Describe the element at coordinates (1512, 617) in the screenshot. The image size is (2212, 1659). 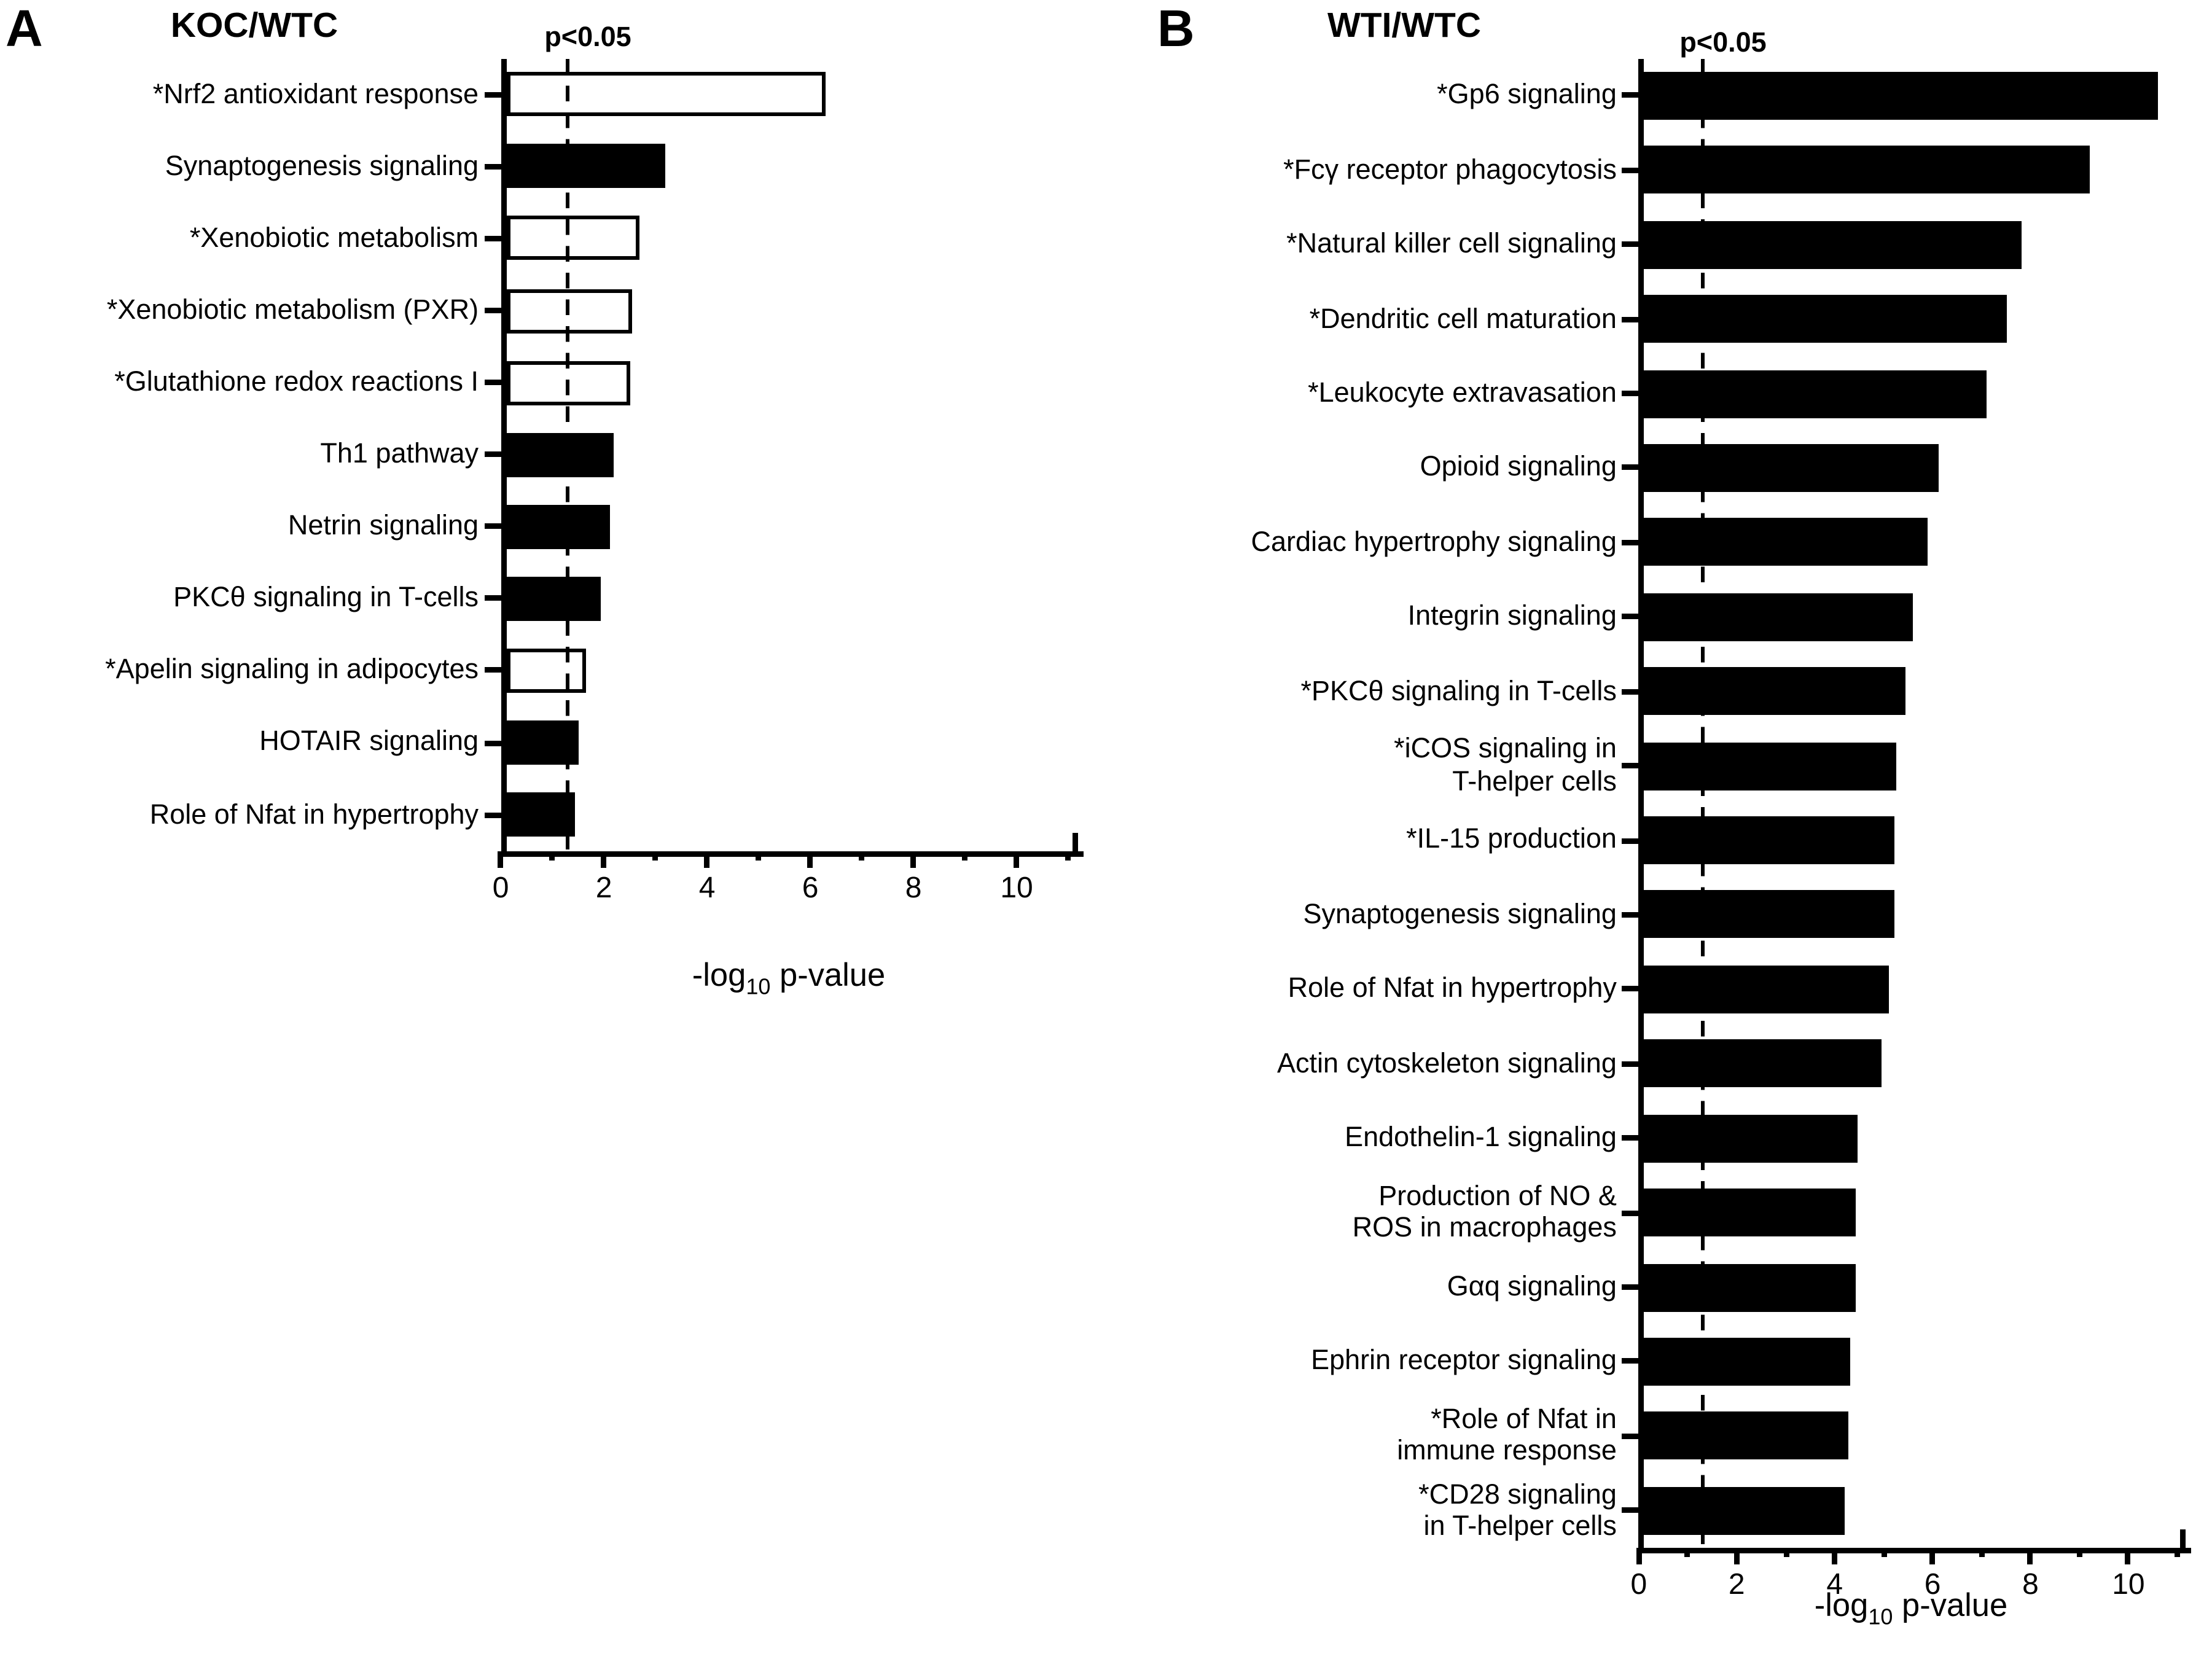
I see `category-label: Integrin signaling` at that location.